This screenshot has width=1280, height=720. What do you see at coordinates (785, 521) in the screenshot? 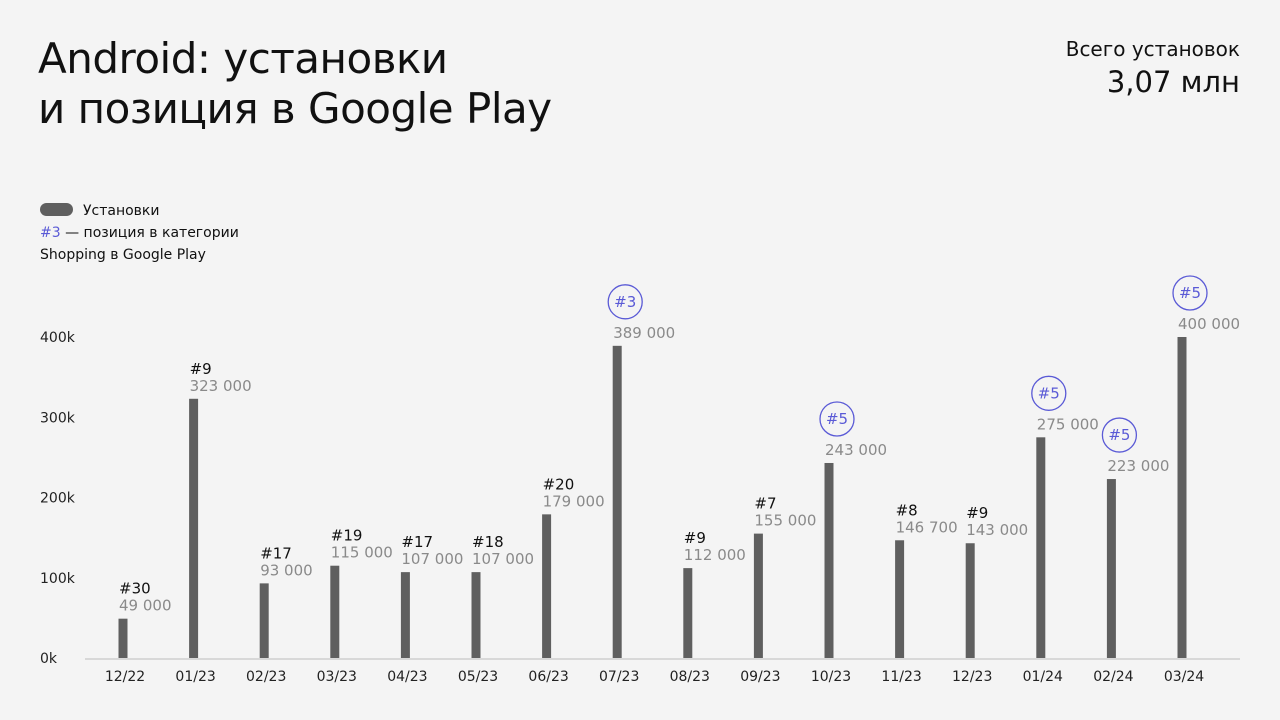
I see `value-label: 155 000` at bounding box center [785, 521].